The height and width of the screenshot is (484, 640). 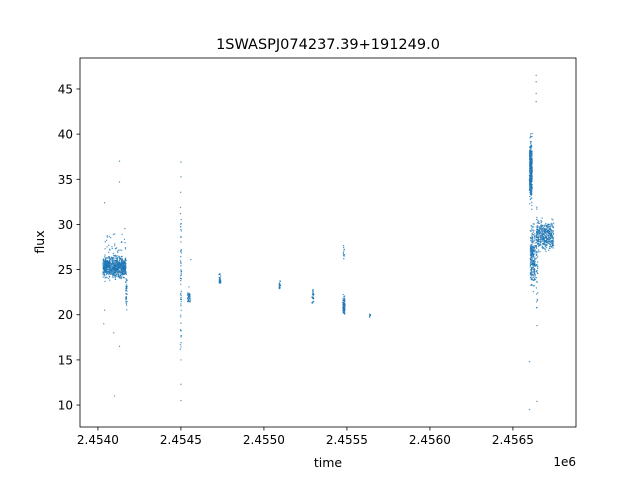 What do you see at coordinates (513, 440) in the screenshot?
I see `x-tick-label: 2.4565` at bounding box center [513, 440].